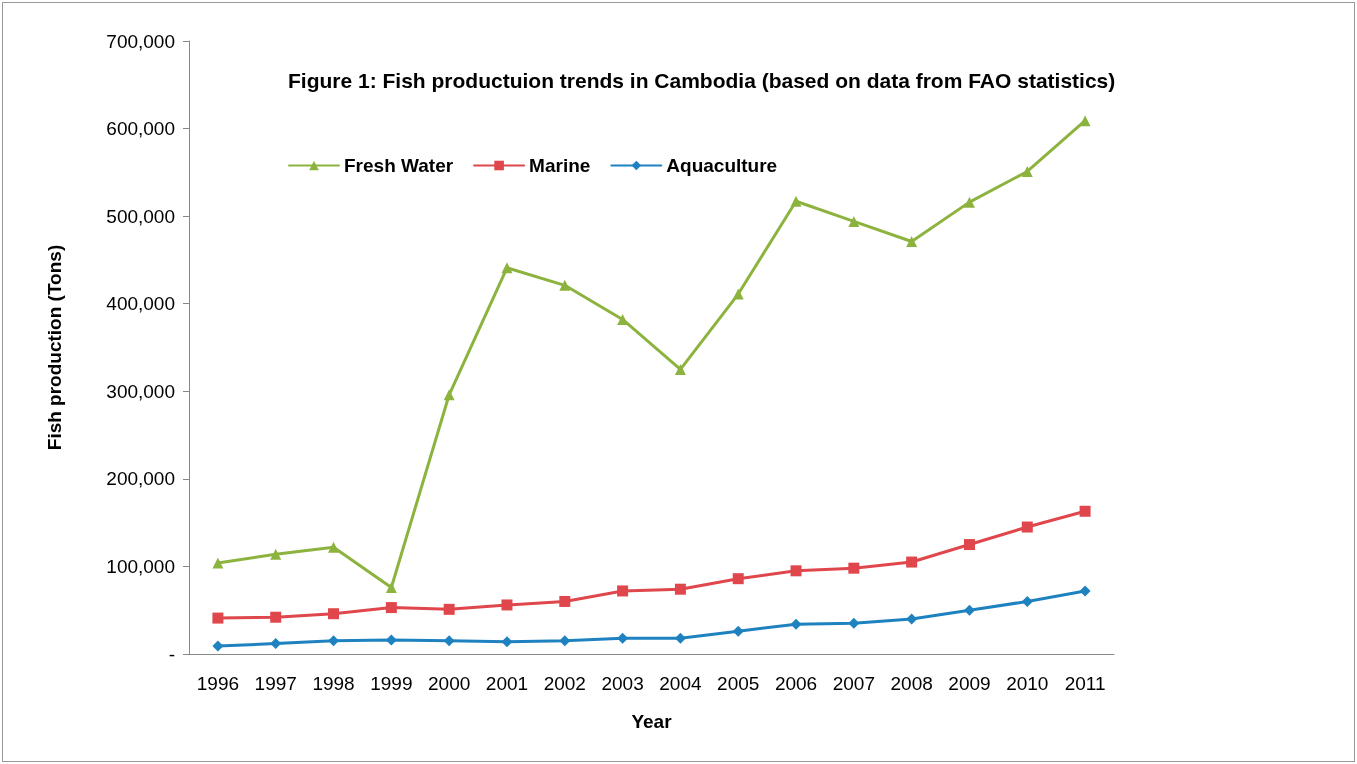  What do you see at coordinates (140, 304) in the screenshot?
I see `y-tick-label: 400,000` at bounding box center [140, 304].